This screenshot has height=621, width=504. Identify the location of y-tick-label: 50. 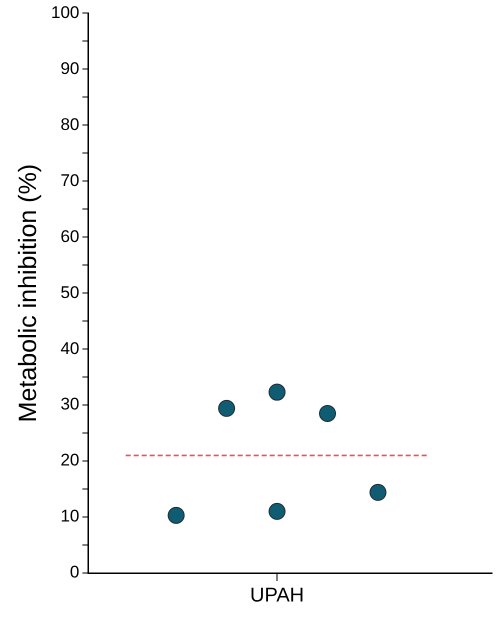
(70, 292).